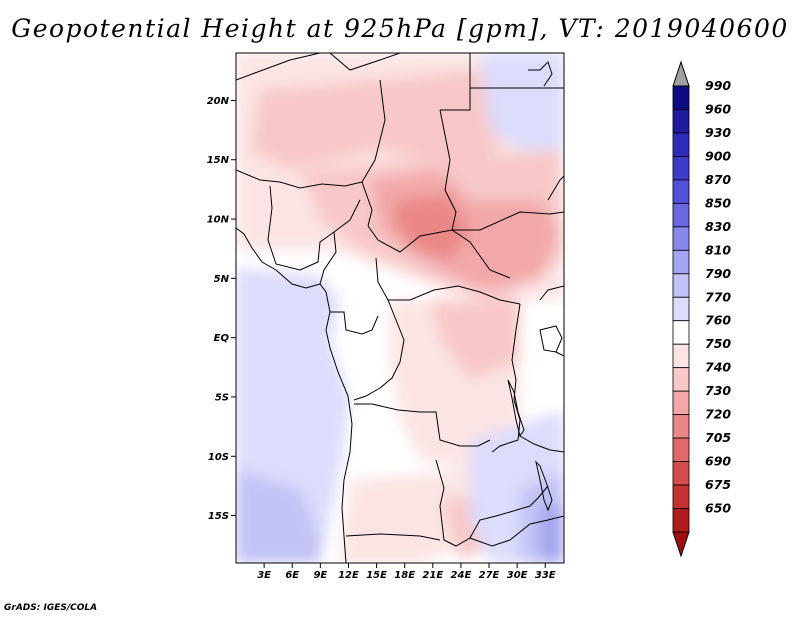 The height and width of the screenshot is (618, 800). What do you see at coordinates (278, 67) in the screenshot?
I see `border-algeria-niger` at bounding box center [278, 67].